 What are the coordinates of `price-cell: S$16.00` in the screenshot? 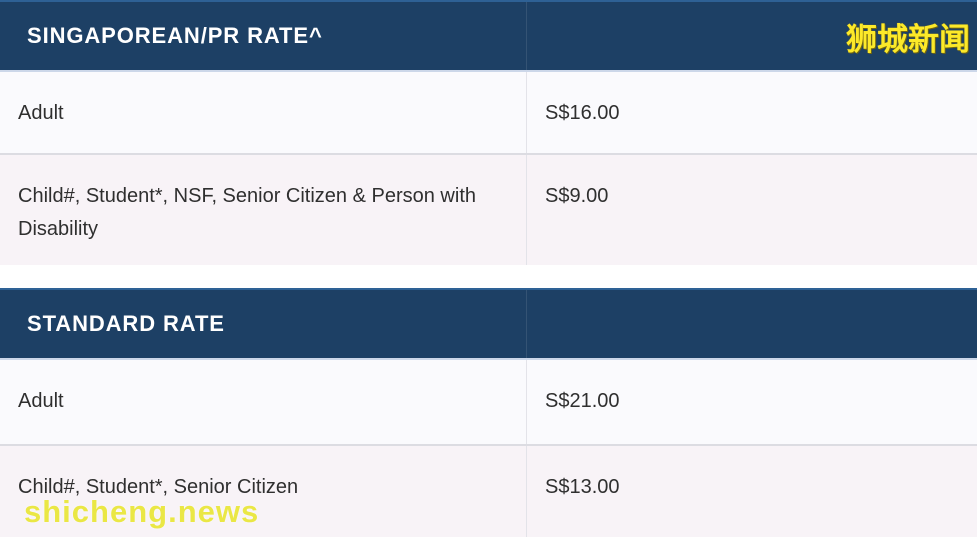 It's located at (582, 113).